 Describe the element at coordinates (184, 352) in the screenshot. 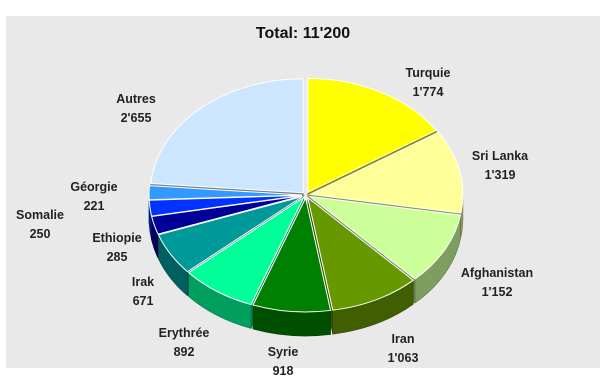

I see `value-label: 892` at that location.